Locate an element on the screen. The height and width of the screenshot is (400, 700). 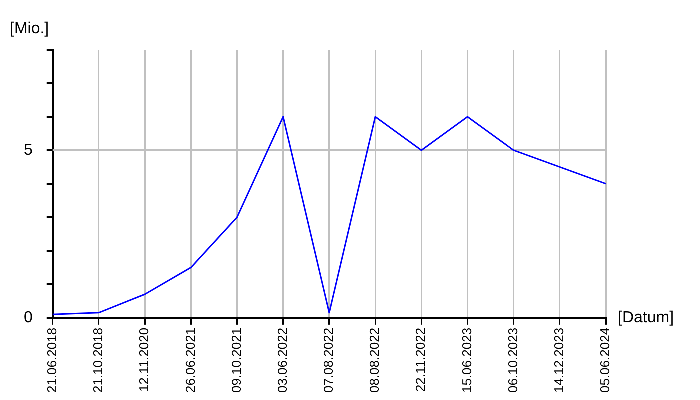
x-tick-label: 05.06.2024 is located at coordinates (605, 361).